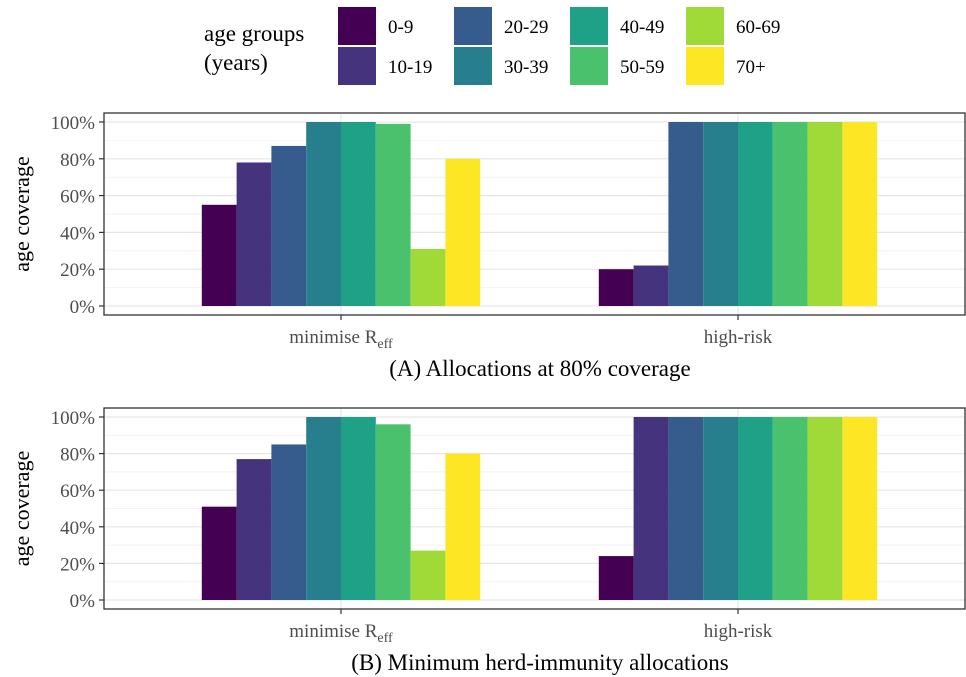 The width and height of the screenshot is (966, 677). Describe the element at coordinates (751, 67) in the screenshot. I see `legend-label-70+: 70+` at that location.